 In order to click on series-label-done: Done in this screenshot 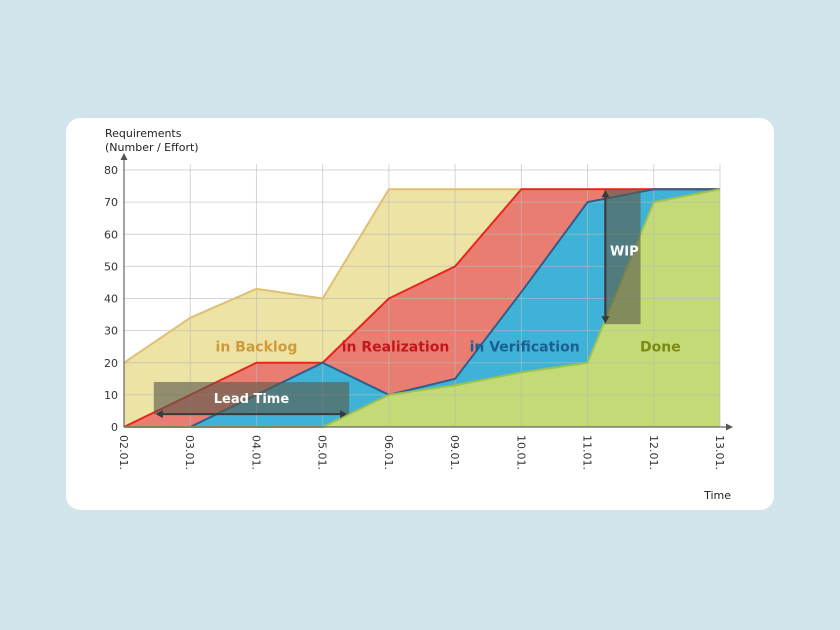, I will do `click(660, 348)`.